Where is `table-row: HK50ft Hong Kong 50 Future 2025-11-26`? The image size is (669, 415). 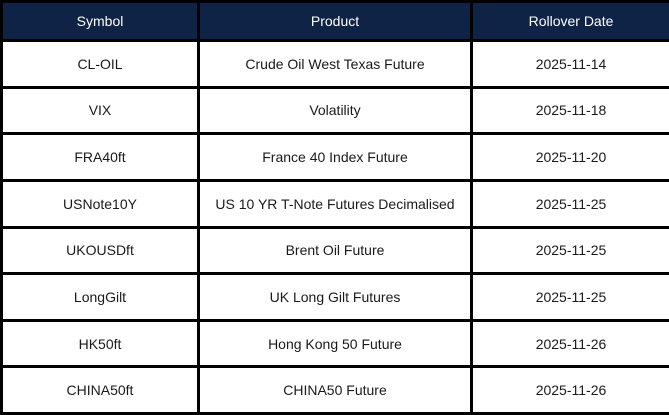 table-row: HK50ft Hong Kong 50 Future 2025-11-26 is located at coordinates (334, 343).